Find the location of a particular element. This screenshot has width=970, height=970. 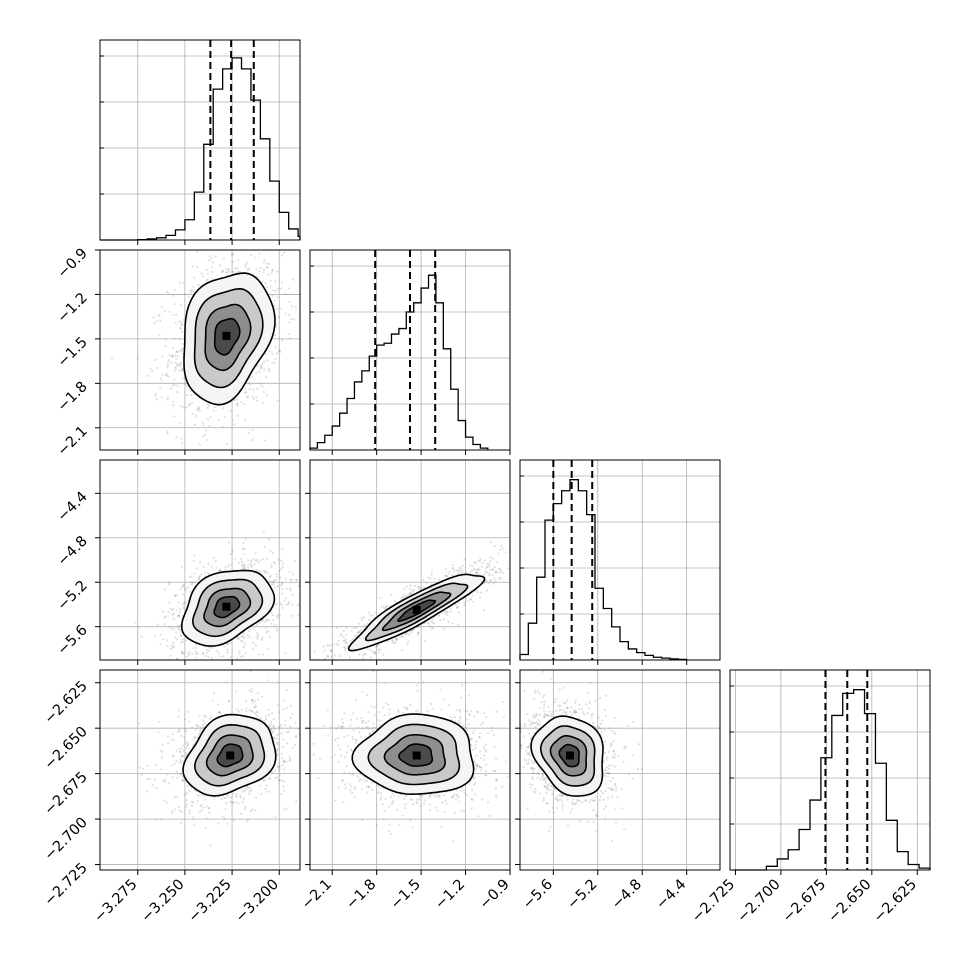

joint-density is located at coordinates (218, 758).